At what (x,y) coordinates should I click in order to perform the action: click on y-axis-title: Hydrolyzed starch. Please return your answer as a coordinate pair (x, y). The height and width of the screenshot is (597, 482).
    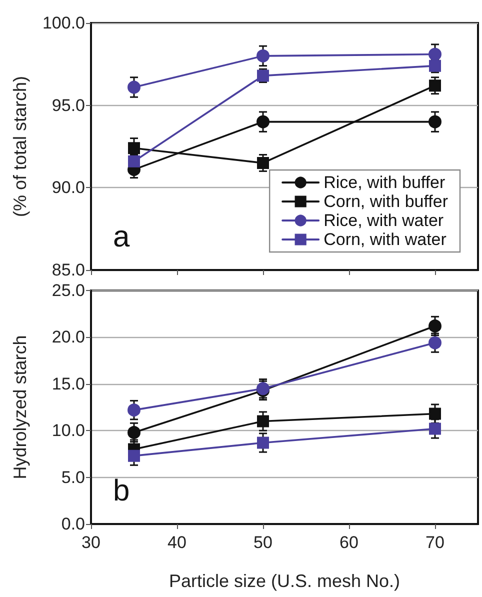
    Looking at the image, I should click on (20, 407).